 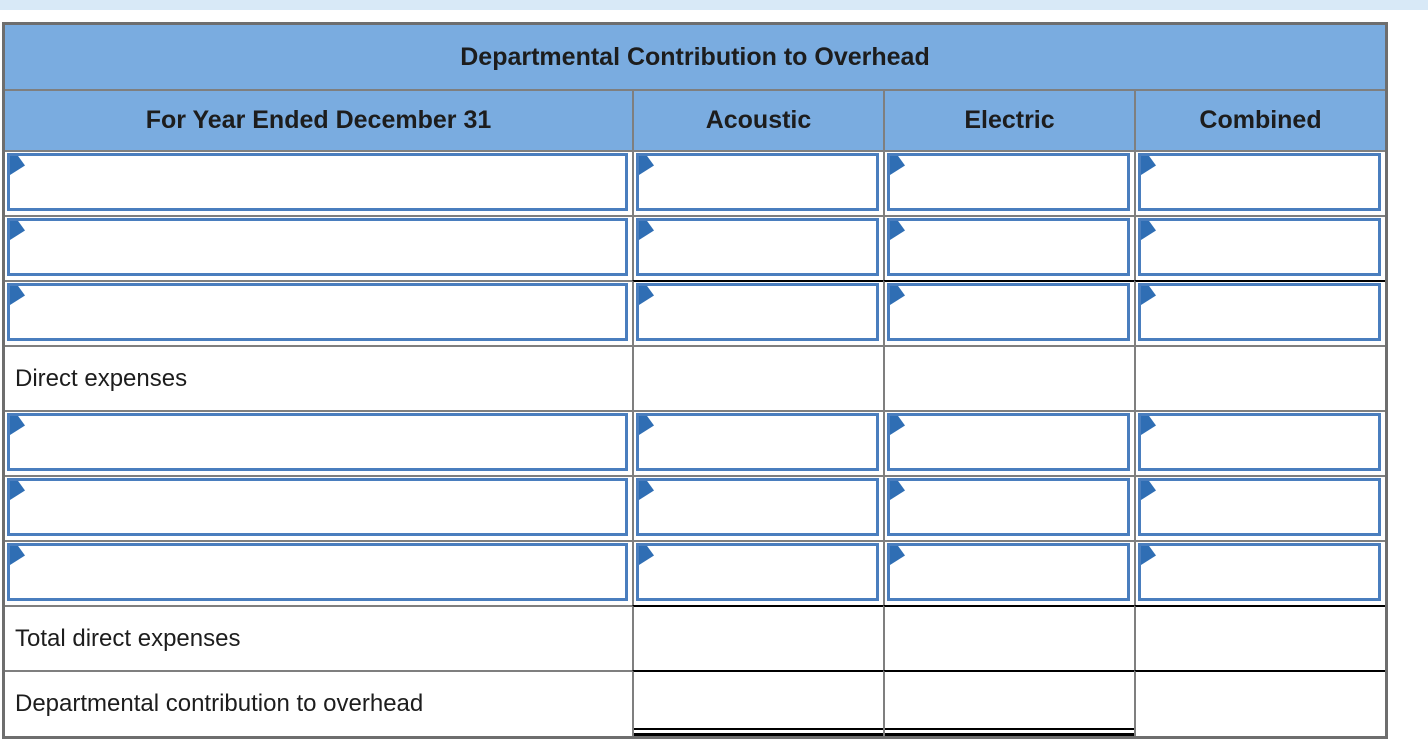 What do you see at coordinates (1259, 377) in the screenshot?
I see `empty-cell-direct-expenses-combined` at bounding box center [1259, 377].